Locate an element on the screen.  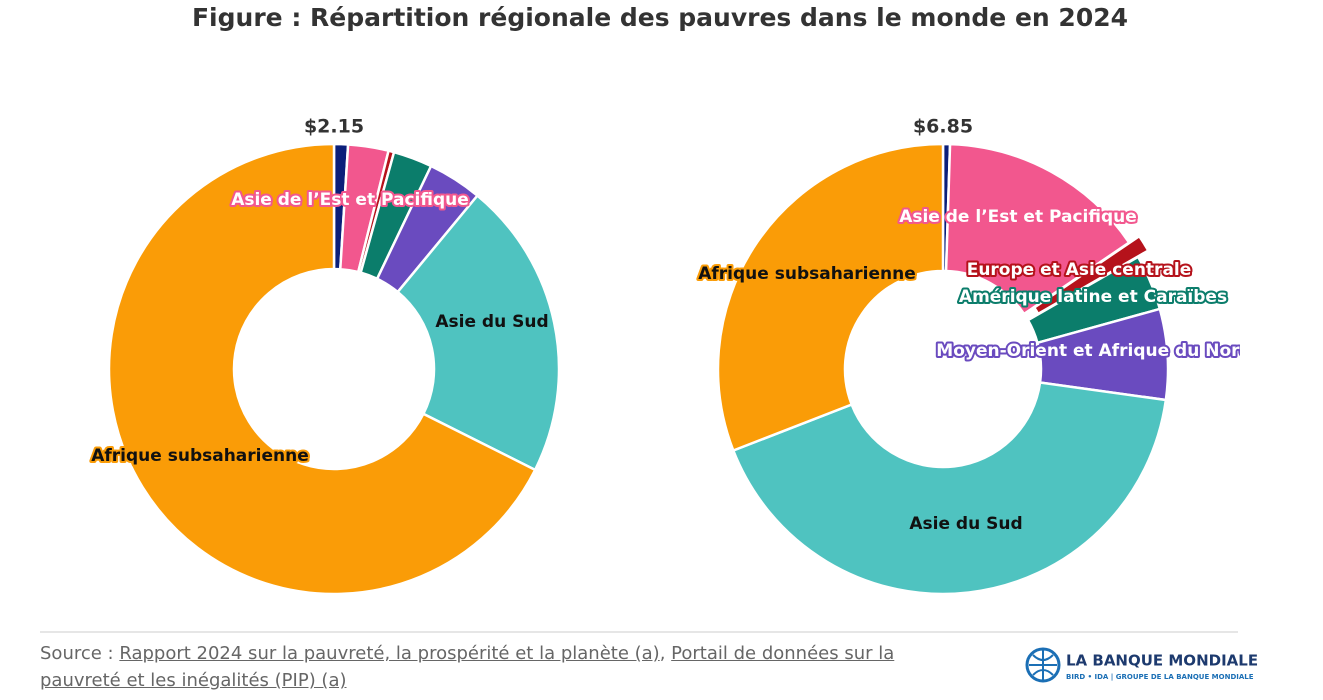
logo-name: LA BANQUE MONDIALE is located at coordinates (1162, 661).